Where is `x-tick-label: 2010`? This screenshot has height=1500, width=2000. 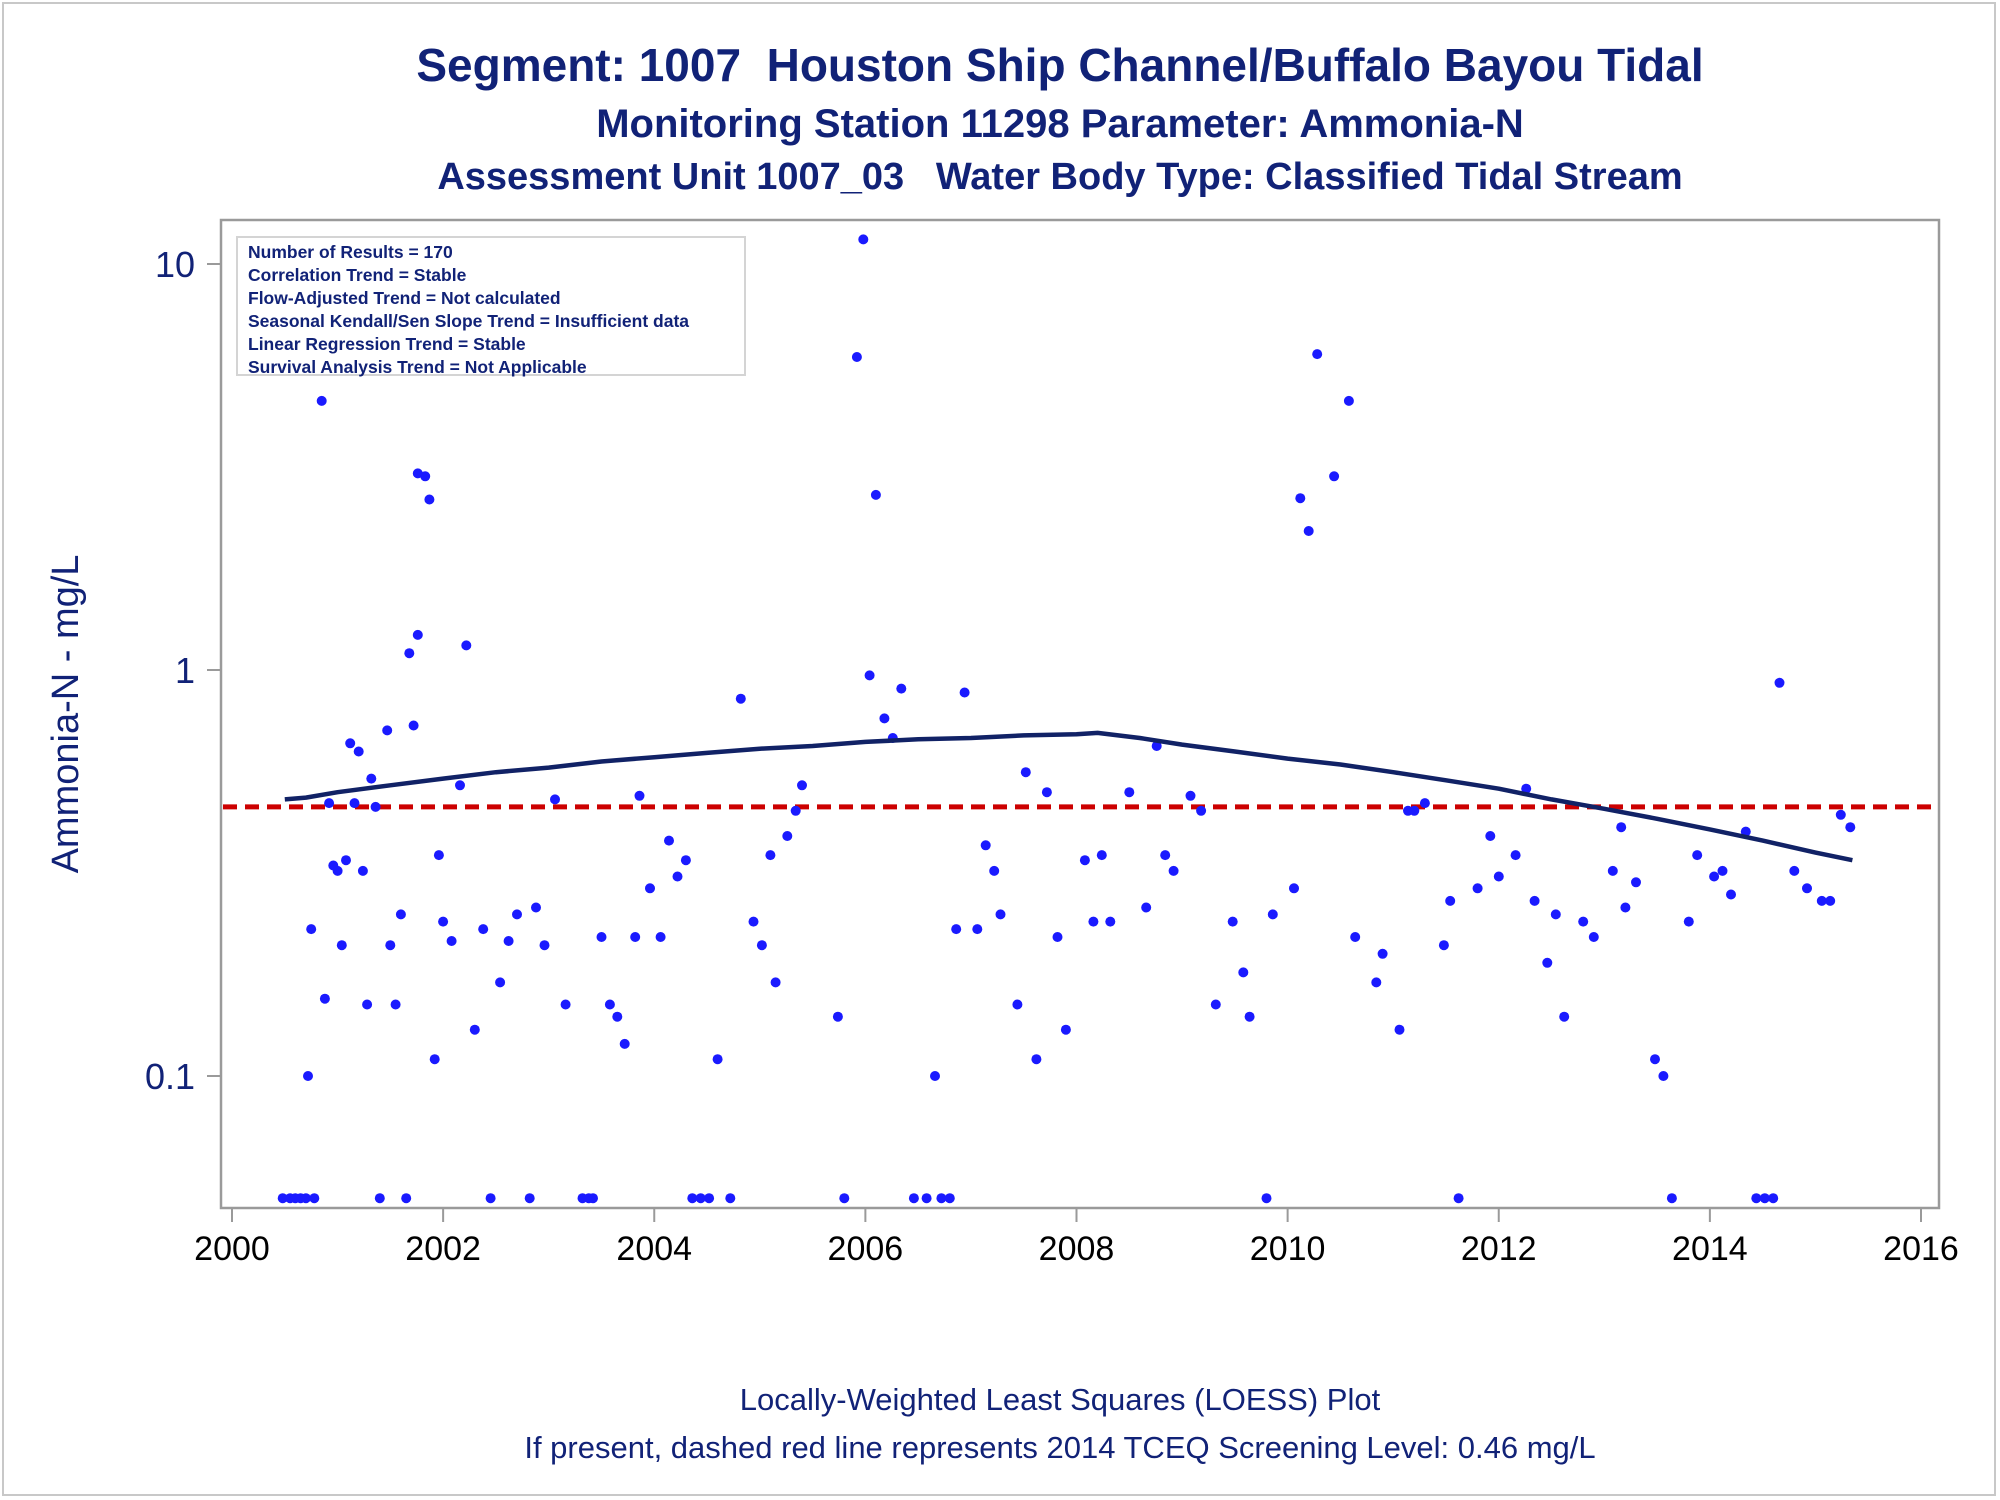
x-tick-label: 2010 is located at coordinates (1288, 1249).